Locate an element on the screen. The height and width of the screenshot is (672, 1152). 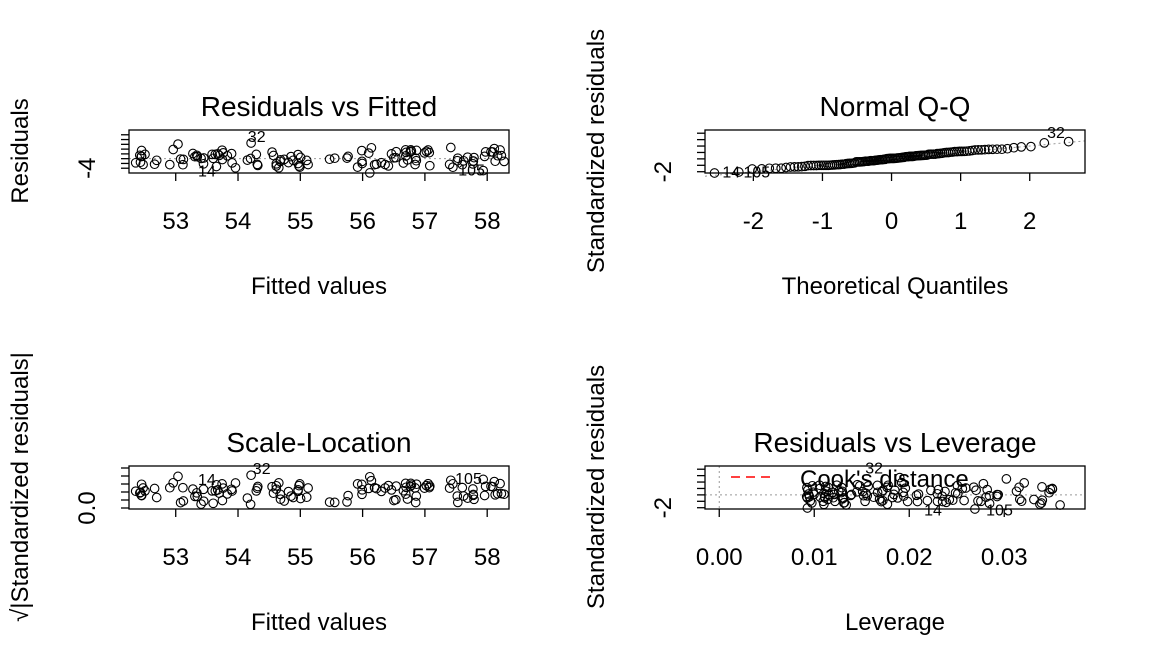
x-ticks: -2 -1 0 1 2 is located at coordinates (889, 204).